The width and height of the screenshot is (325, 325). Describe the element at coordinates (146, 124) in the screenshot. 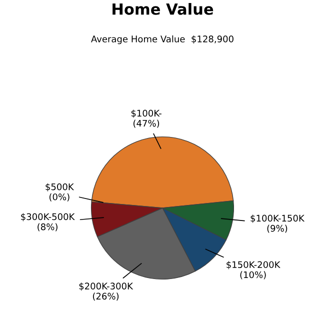

I see `data-label: (47%)` at that location.